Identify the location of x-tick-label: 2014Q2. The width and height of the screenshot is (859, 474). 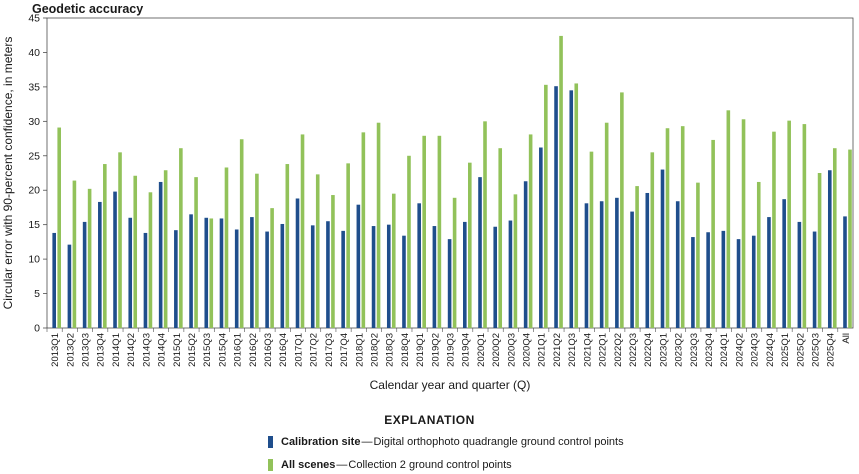
(131, 350).